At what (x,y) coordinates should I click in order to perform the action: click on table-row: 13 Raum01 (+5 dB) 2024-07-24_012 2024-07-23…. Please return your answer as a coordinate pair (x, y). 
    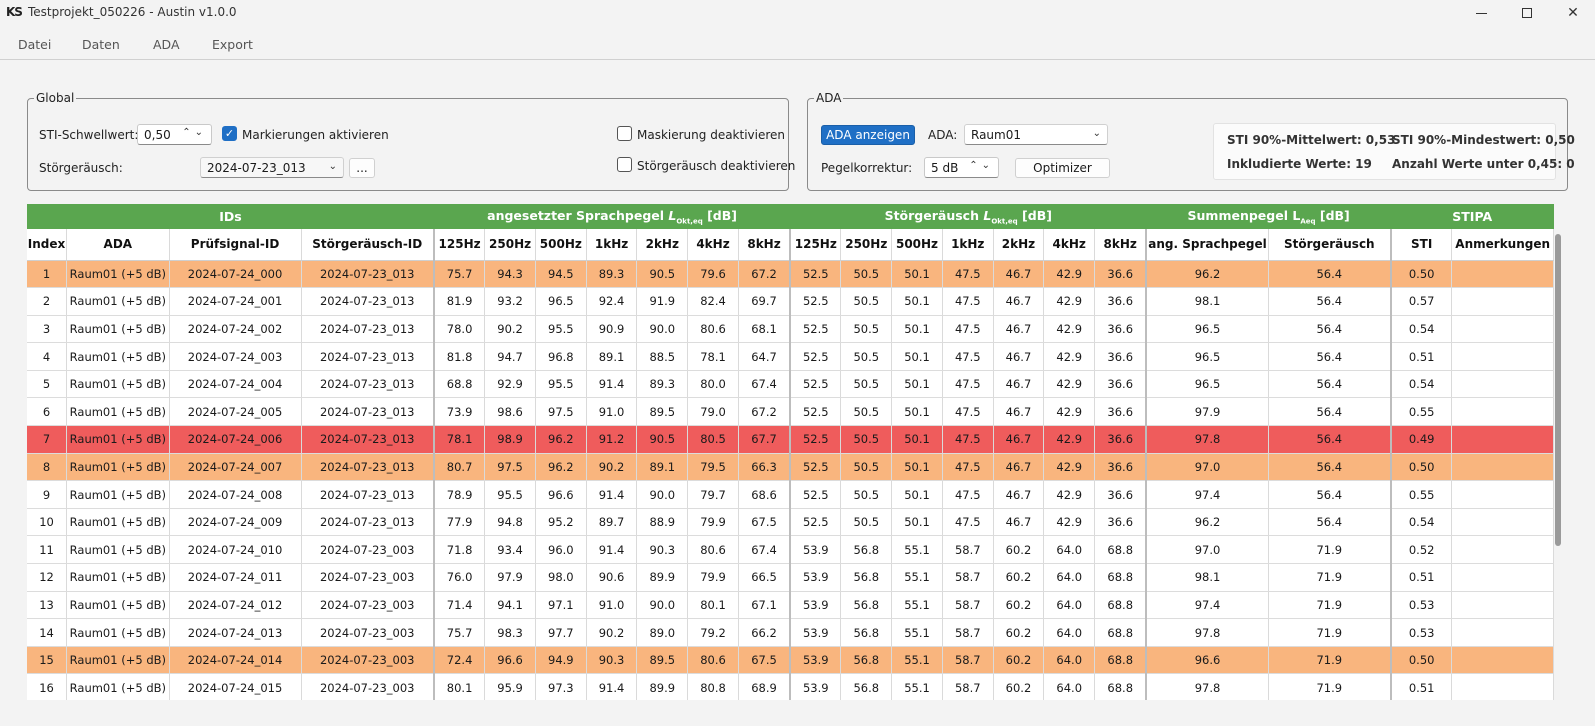
    Looking at the image, I should click on (790, 605).